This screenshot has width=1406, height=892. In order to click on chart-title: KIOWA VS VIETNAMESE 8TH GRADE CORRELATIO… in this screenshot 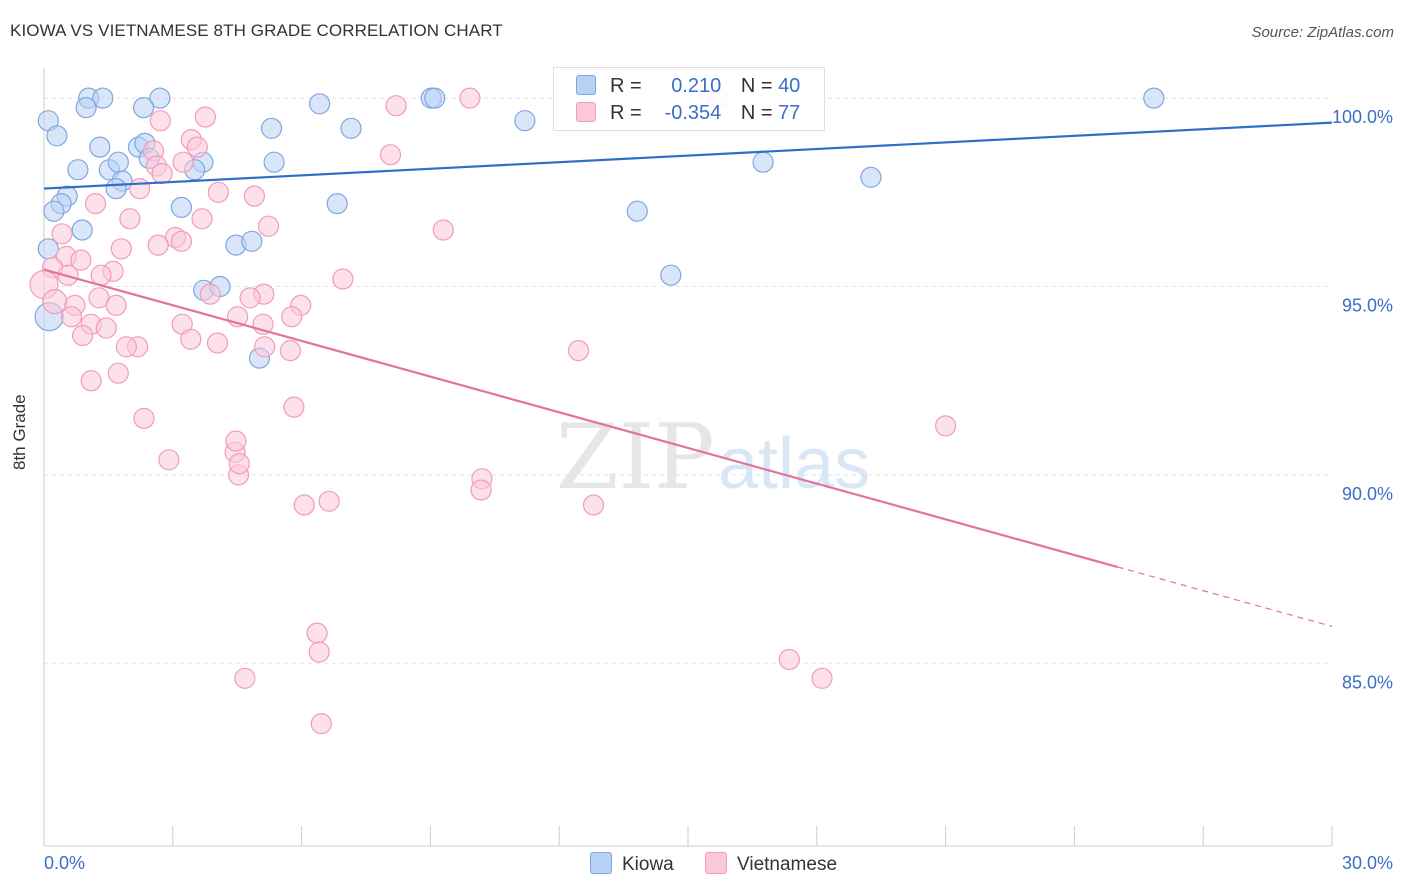, I will do `click(256, 30)`.